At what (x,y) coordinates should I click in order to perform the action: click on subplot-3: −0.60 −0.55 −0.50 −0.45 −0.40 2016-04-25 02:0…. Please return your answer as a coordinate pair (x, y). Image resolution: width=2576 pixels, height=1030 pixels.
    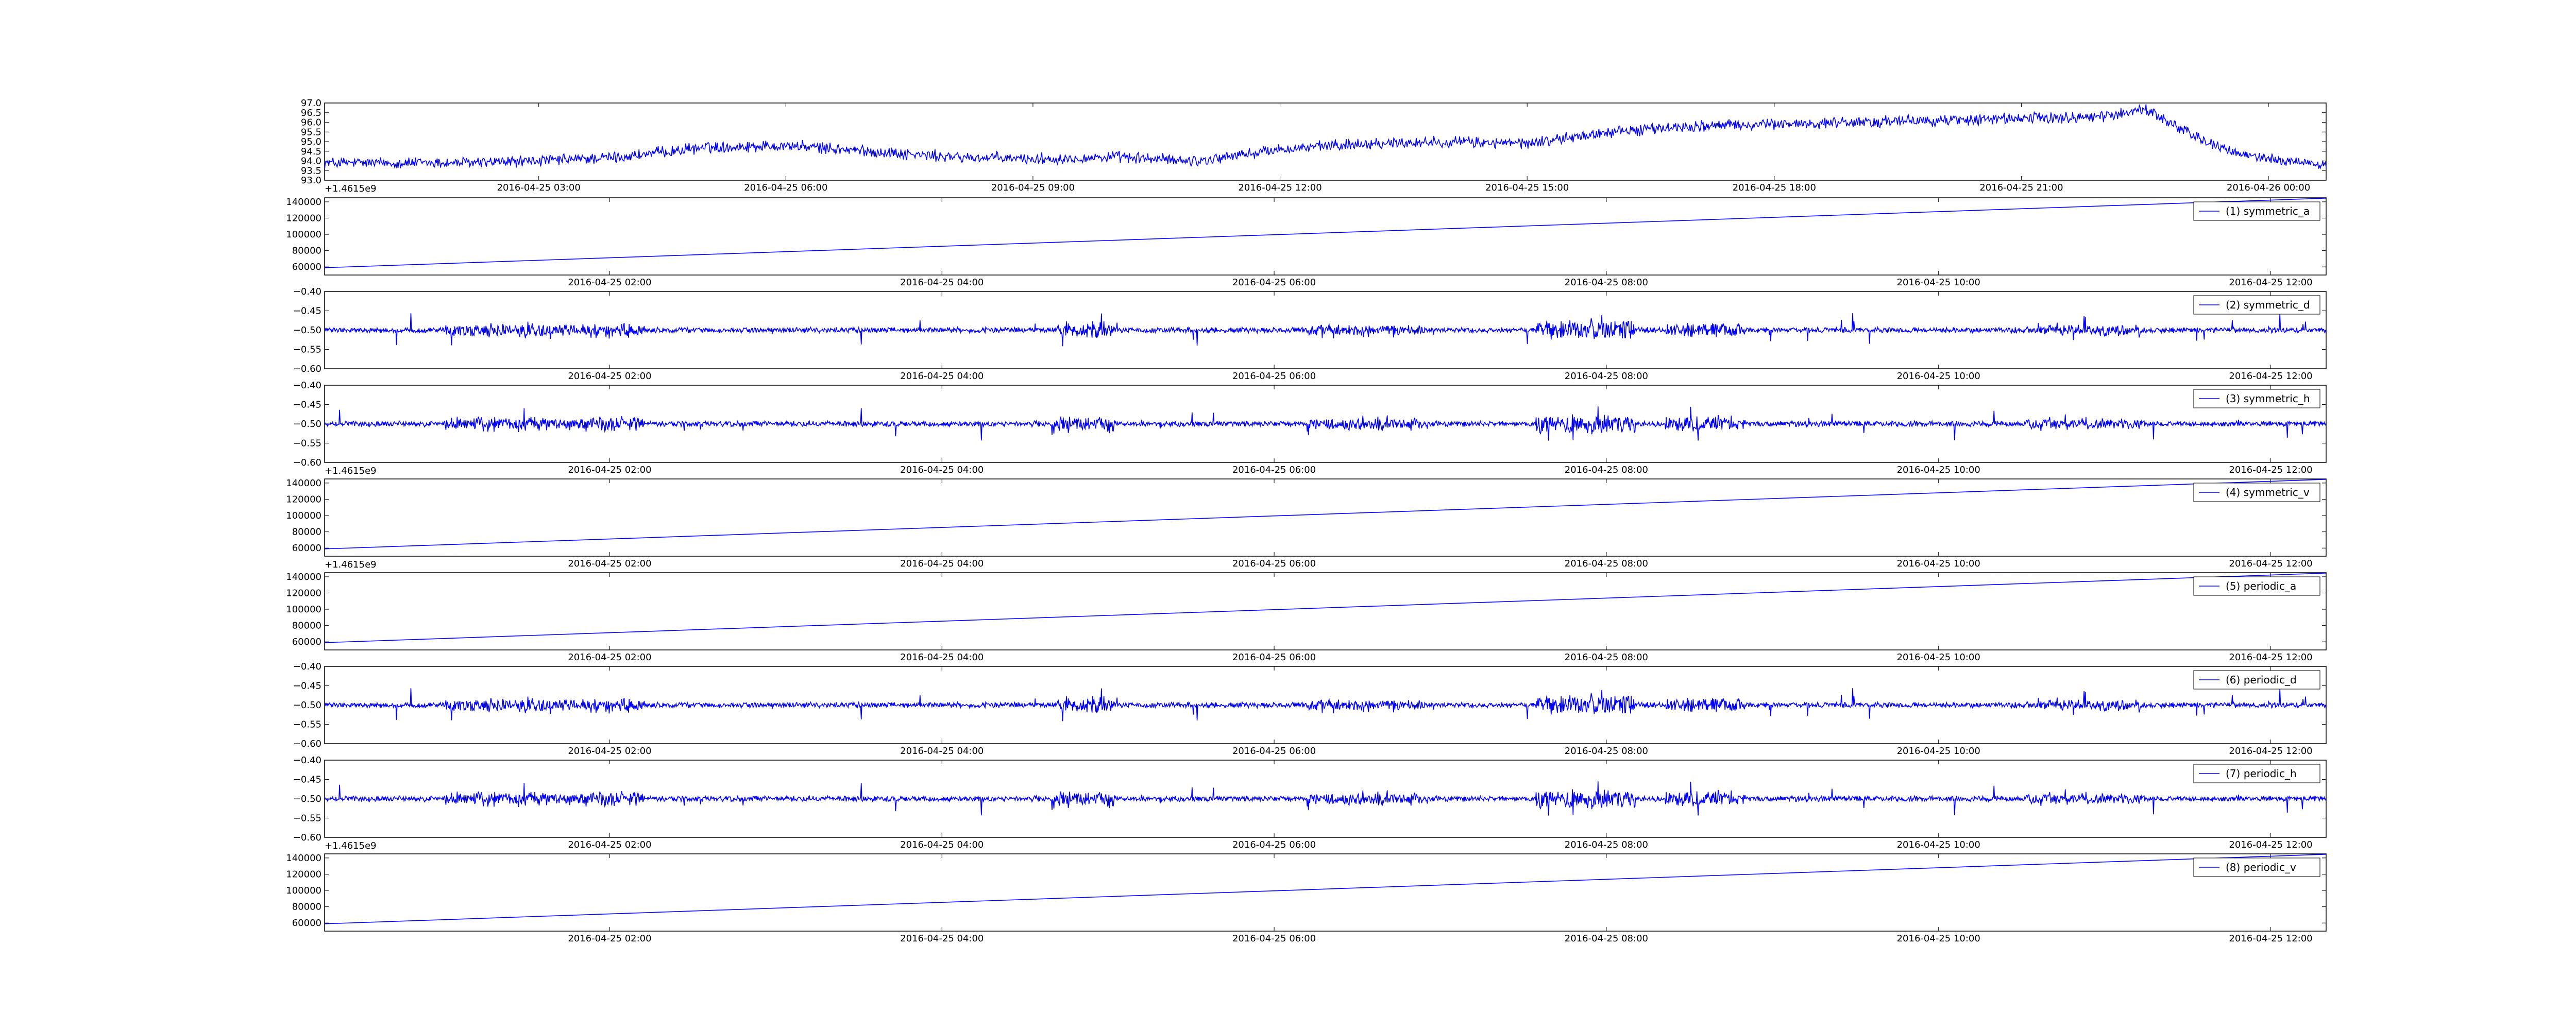
    Looking at the image, I should click on (1310, 334).